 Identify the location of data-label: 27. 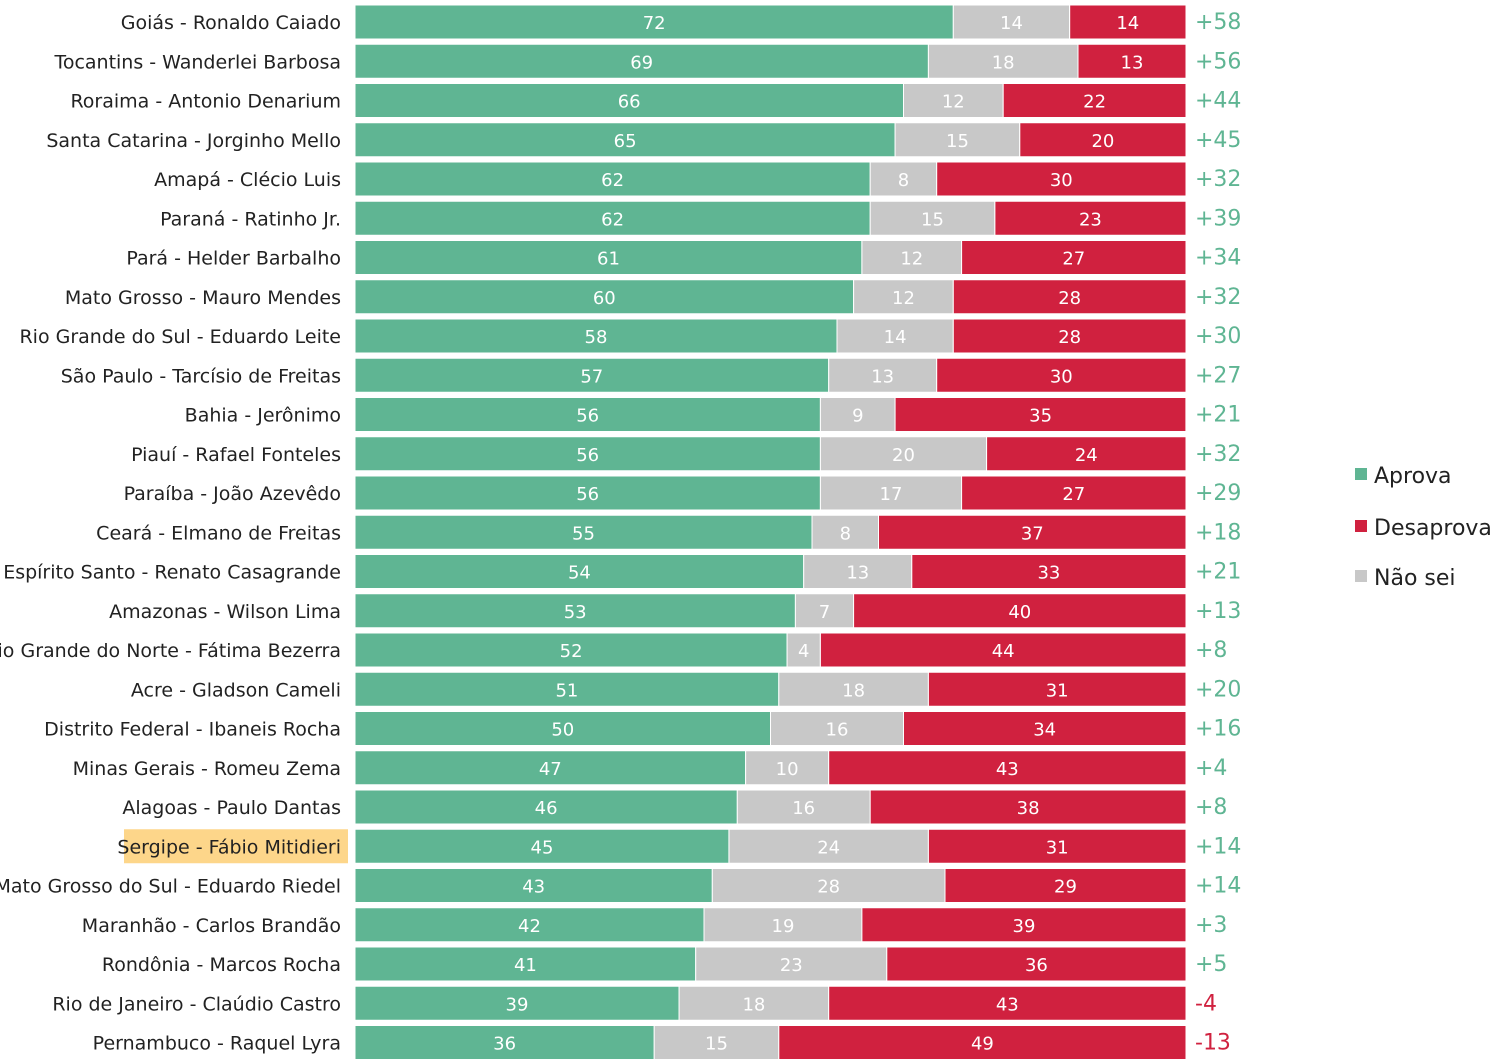
(1073, 494).